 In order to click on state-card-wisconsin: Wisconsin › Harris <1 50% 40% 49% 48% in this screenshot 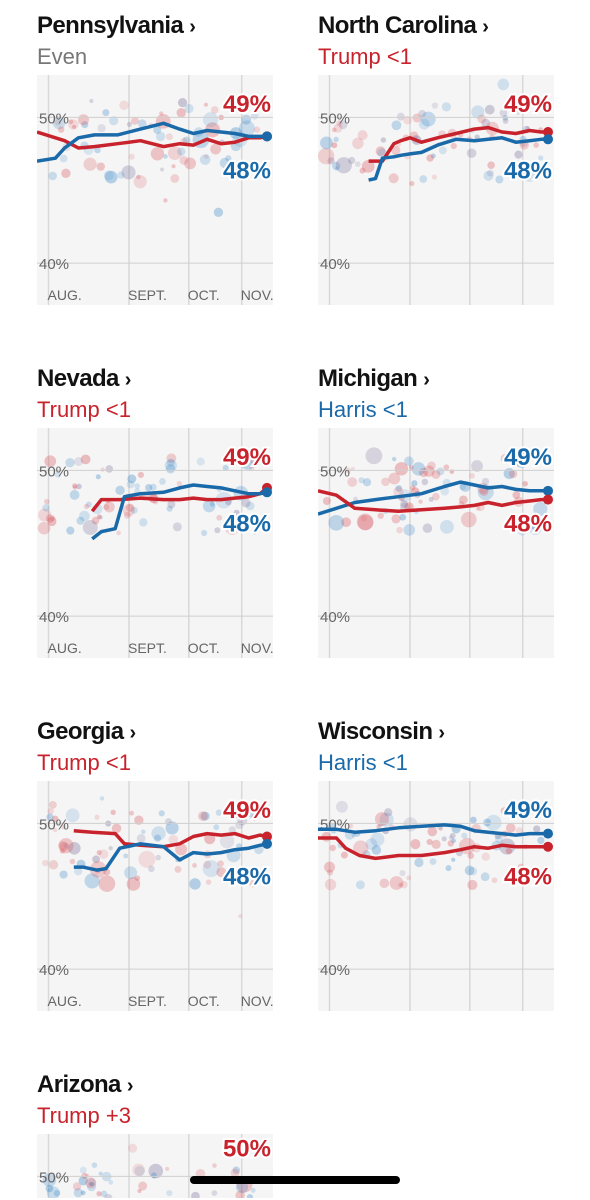, I will do `click(438, 864)`.